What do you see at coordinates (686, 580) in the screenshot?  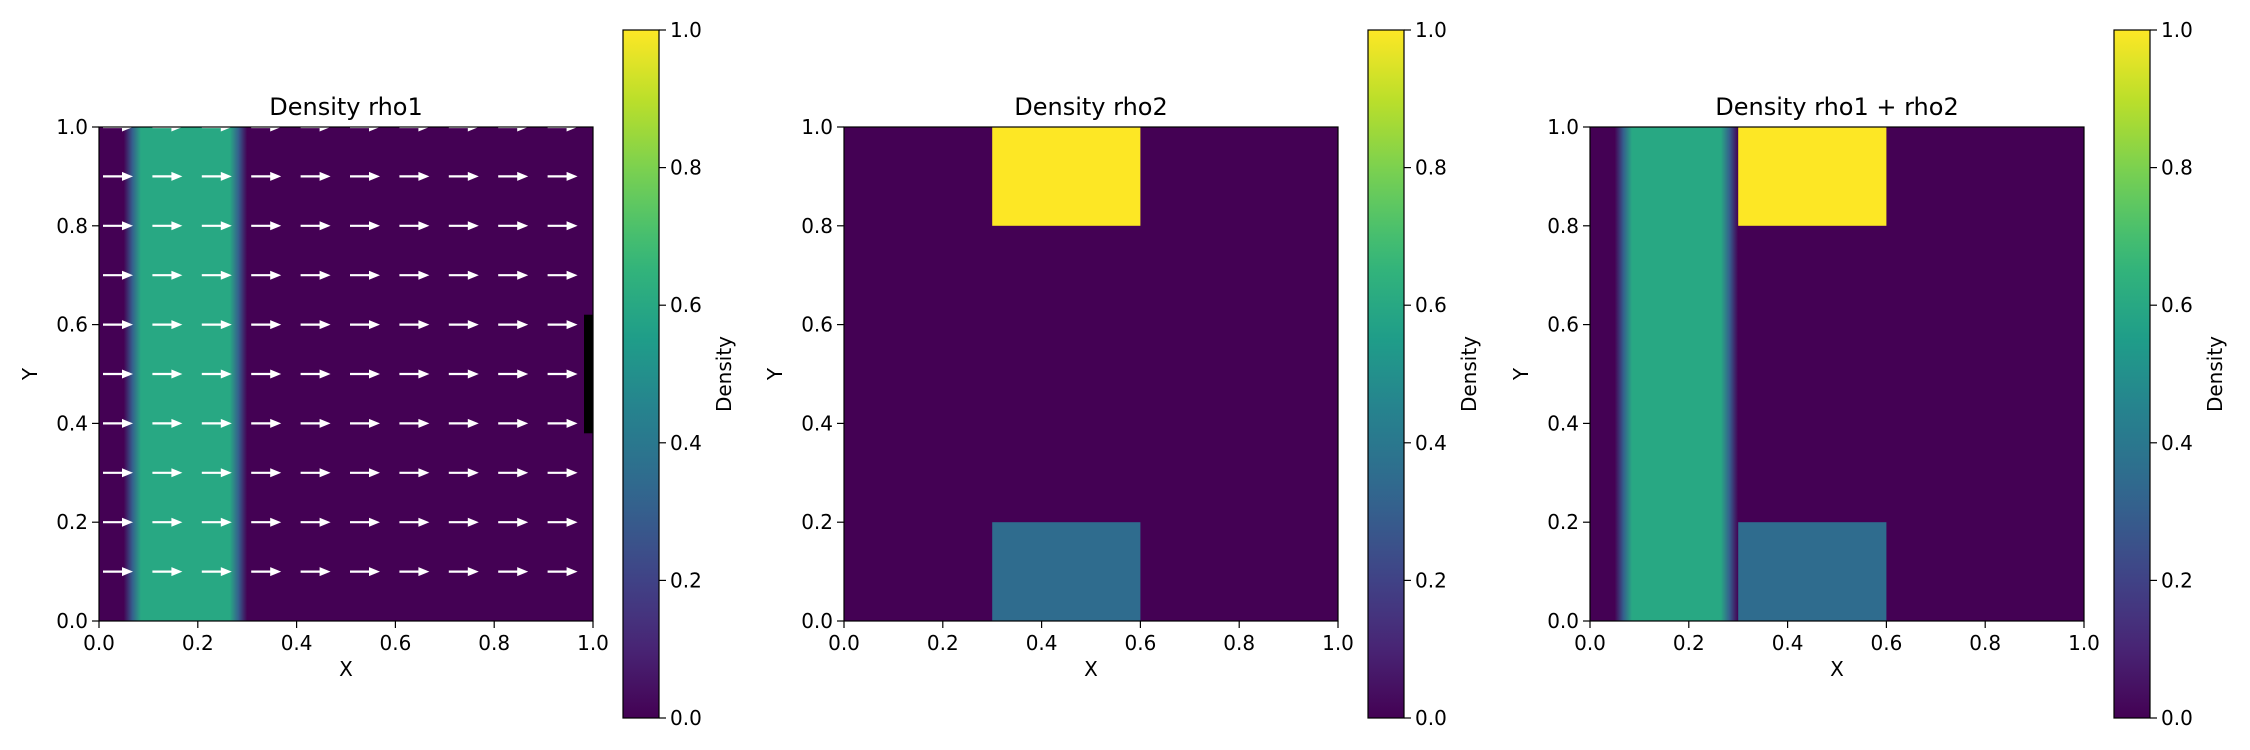 I see `colorbar-tick-label: 0.2` at bounding box center [686, 580].